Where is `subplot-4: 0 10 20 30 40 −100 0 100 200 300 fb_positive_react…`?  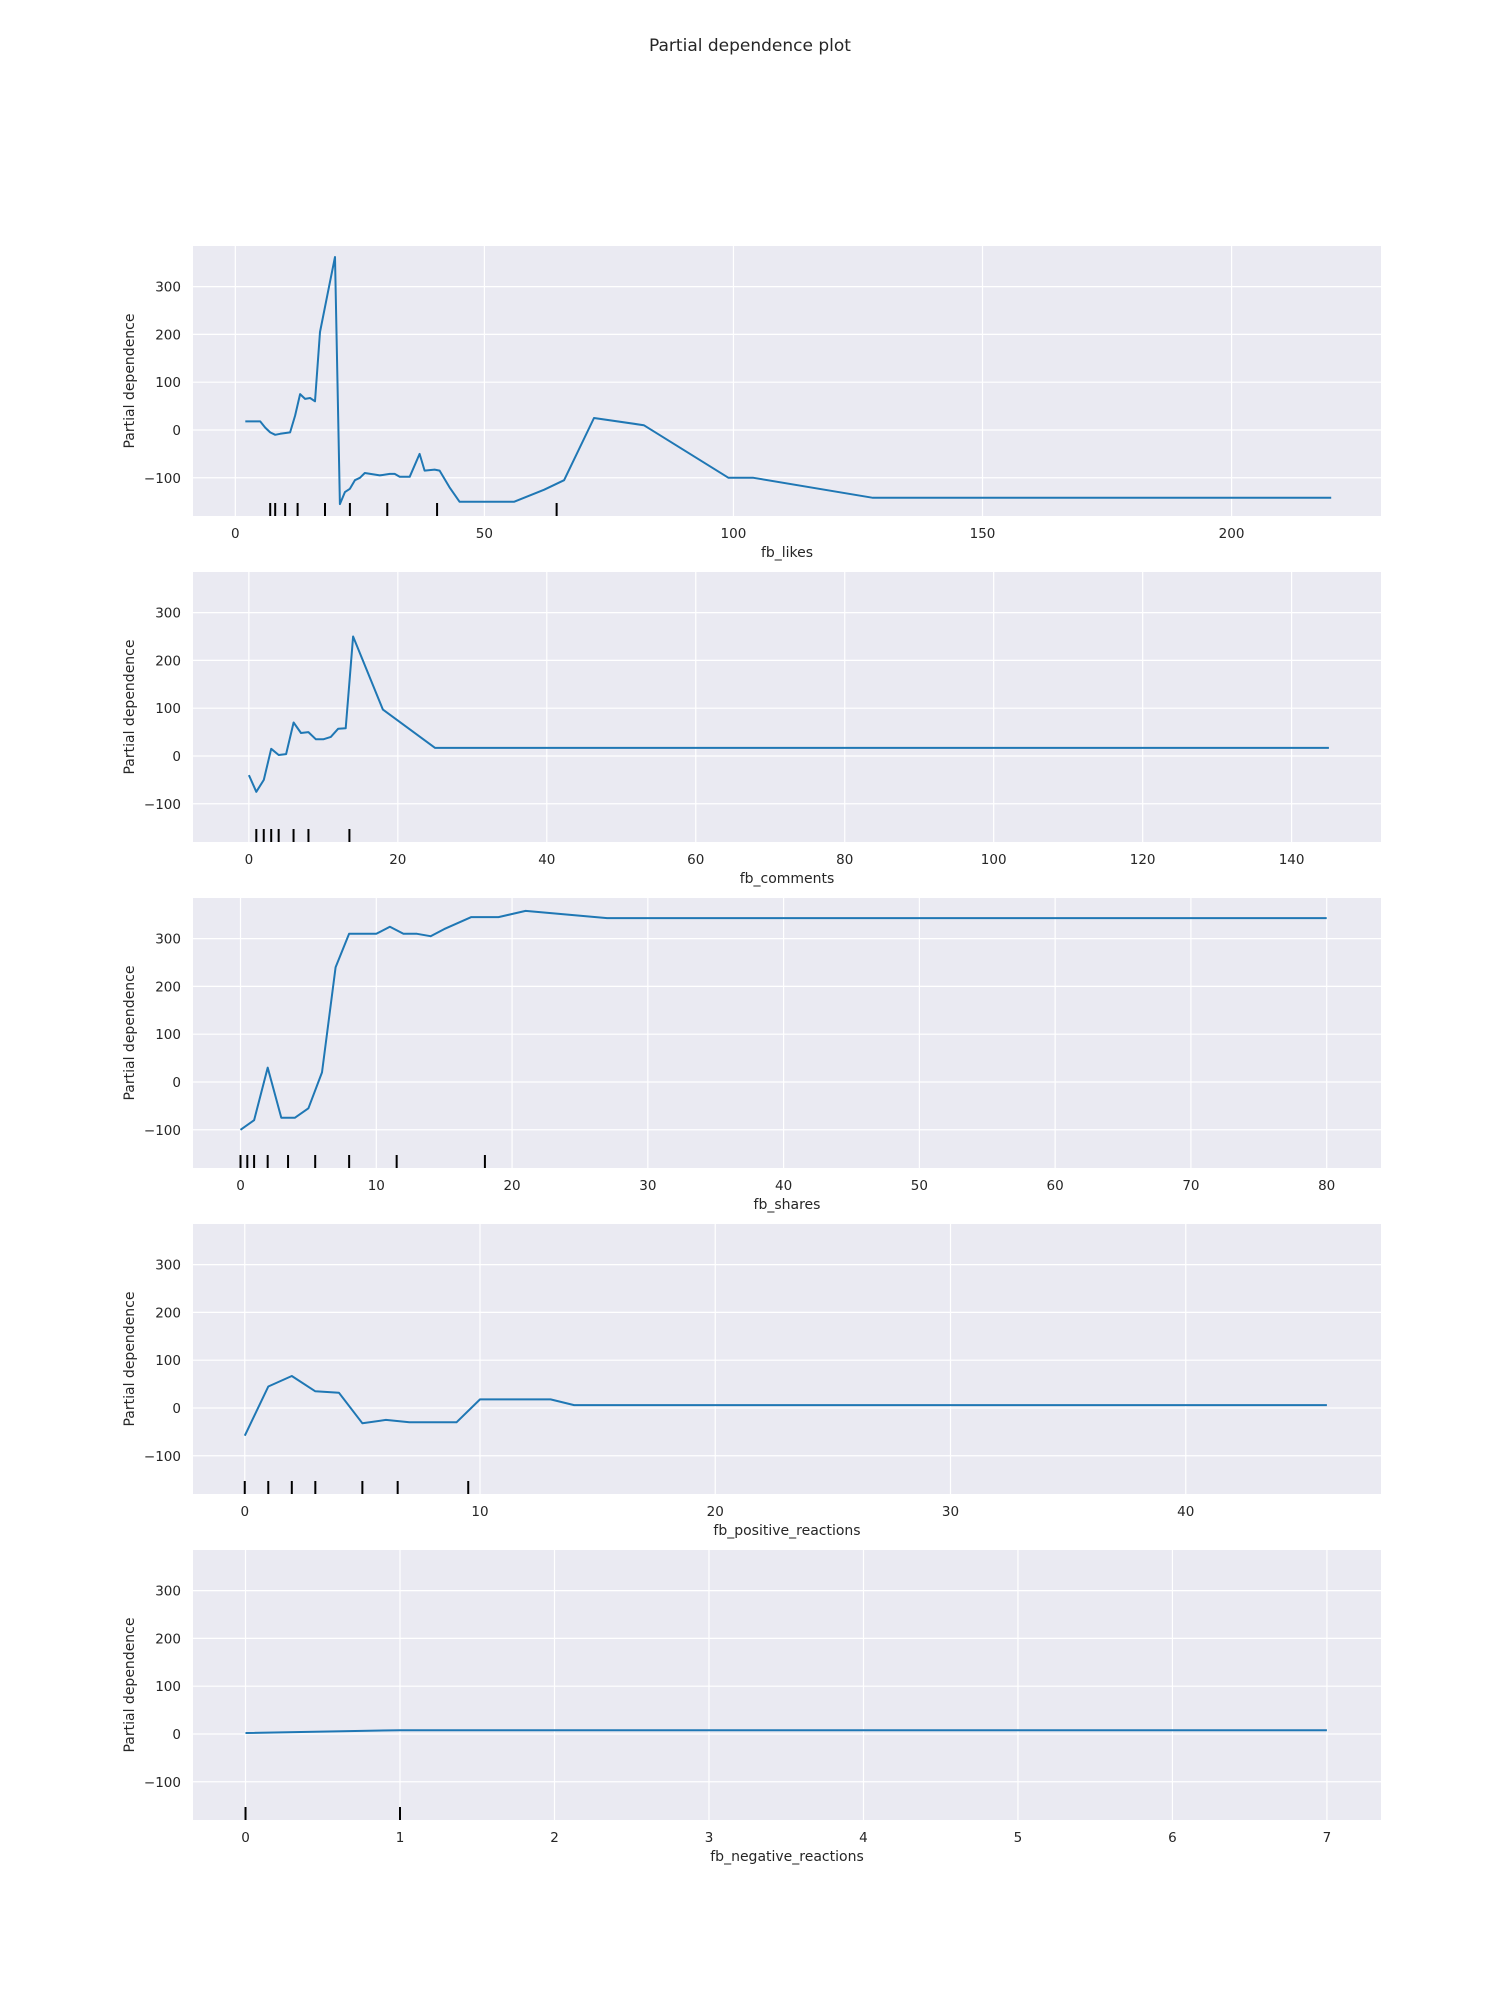
subplot-4: 0 10 20 30 40 −100 0 100 200 300 fb_positive_react… is located at coordinates (751, 1381).